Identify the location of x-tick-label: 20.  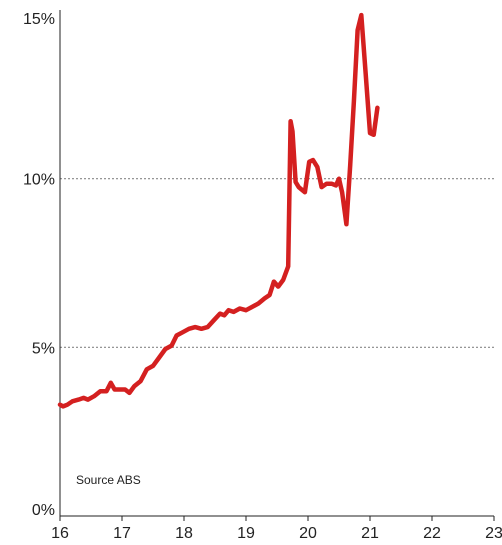
(308, 533).